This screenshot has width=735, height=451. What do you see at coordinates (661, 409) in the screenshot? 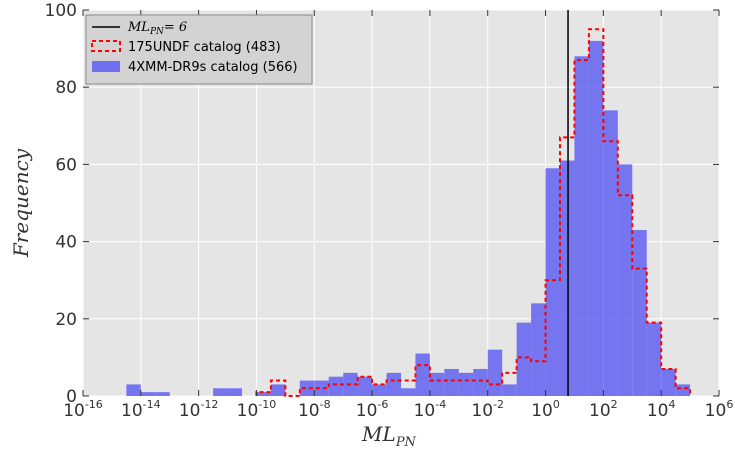
I see `x-tick-label: 10⁴` at bounding box center [661, 409].